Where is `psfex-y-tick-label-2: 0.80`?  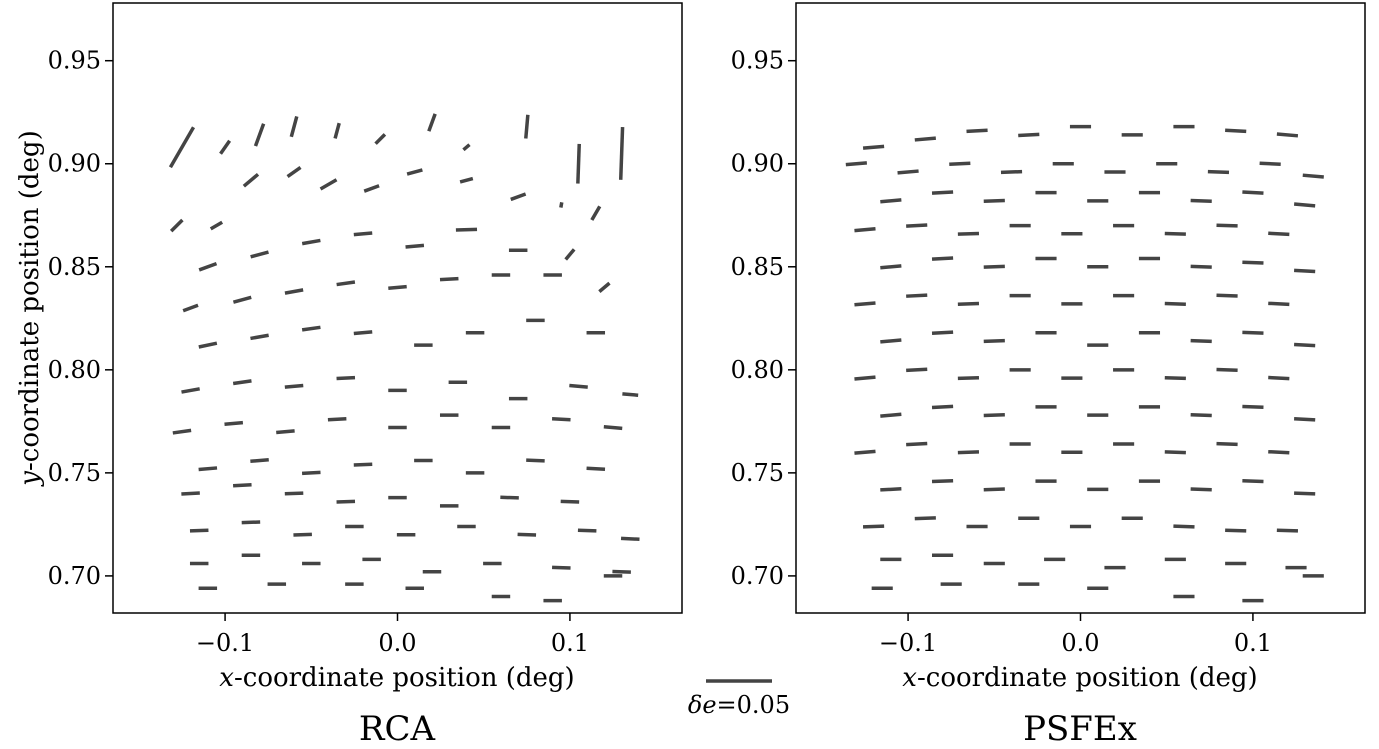 psfex-y-tick-label-2: 0.80 is located at coordinates (757, 370).